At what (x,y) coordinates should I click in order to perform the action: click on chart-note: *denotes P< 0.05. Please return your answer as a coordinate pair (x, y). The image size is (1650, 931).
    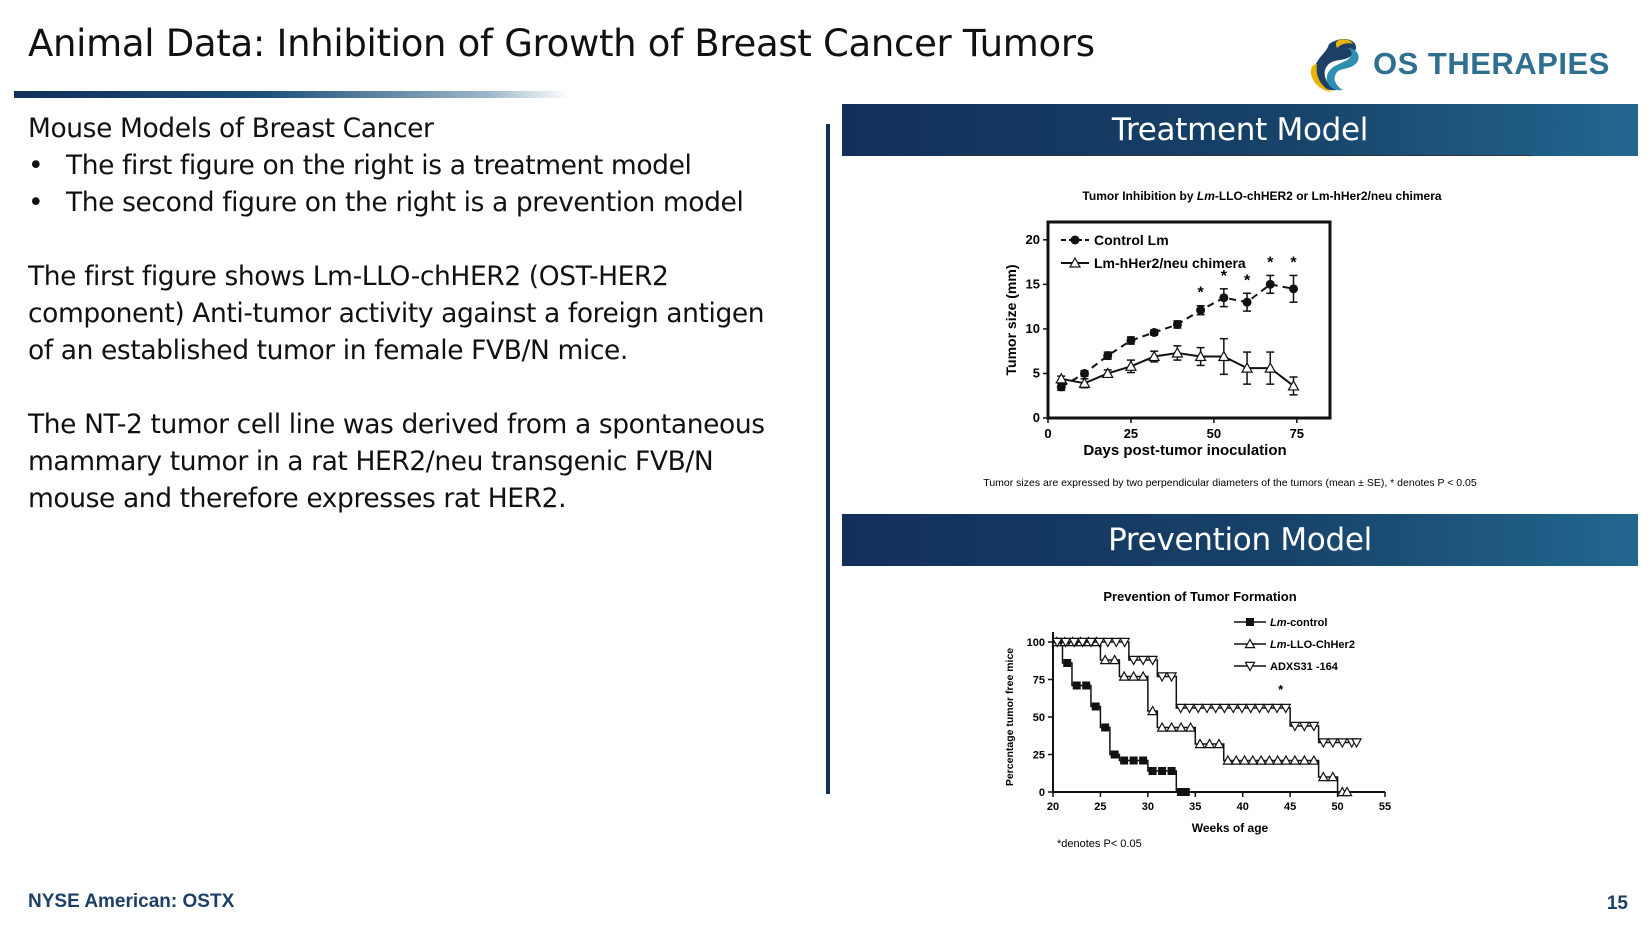
    Looking at the image, I should click on (1099, 844).